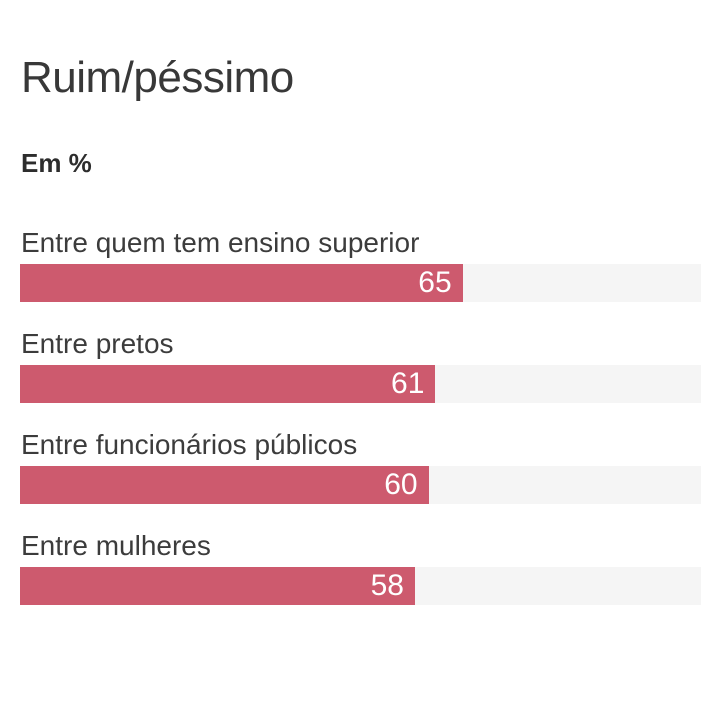 This screenshot has height=726, width=720. I want to click on chart-title: Ruim/péssimo, so click(157, 77).